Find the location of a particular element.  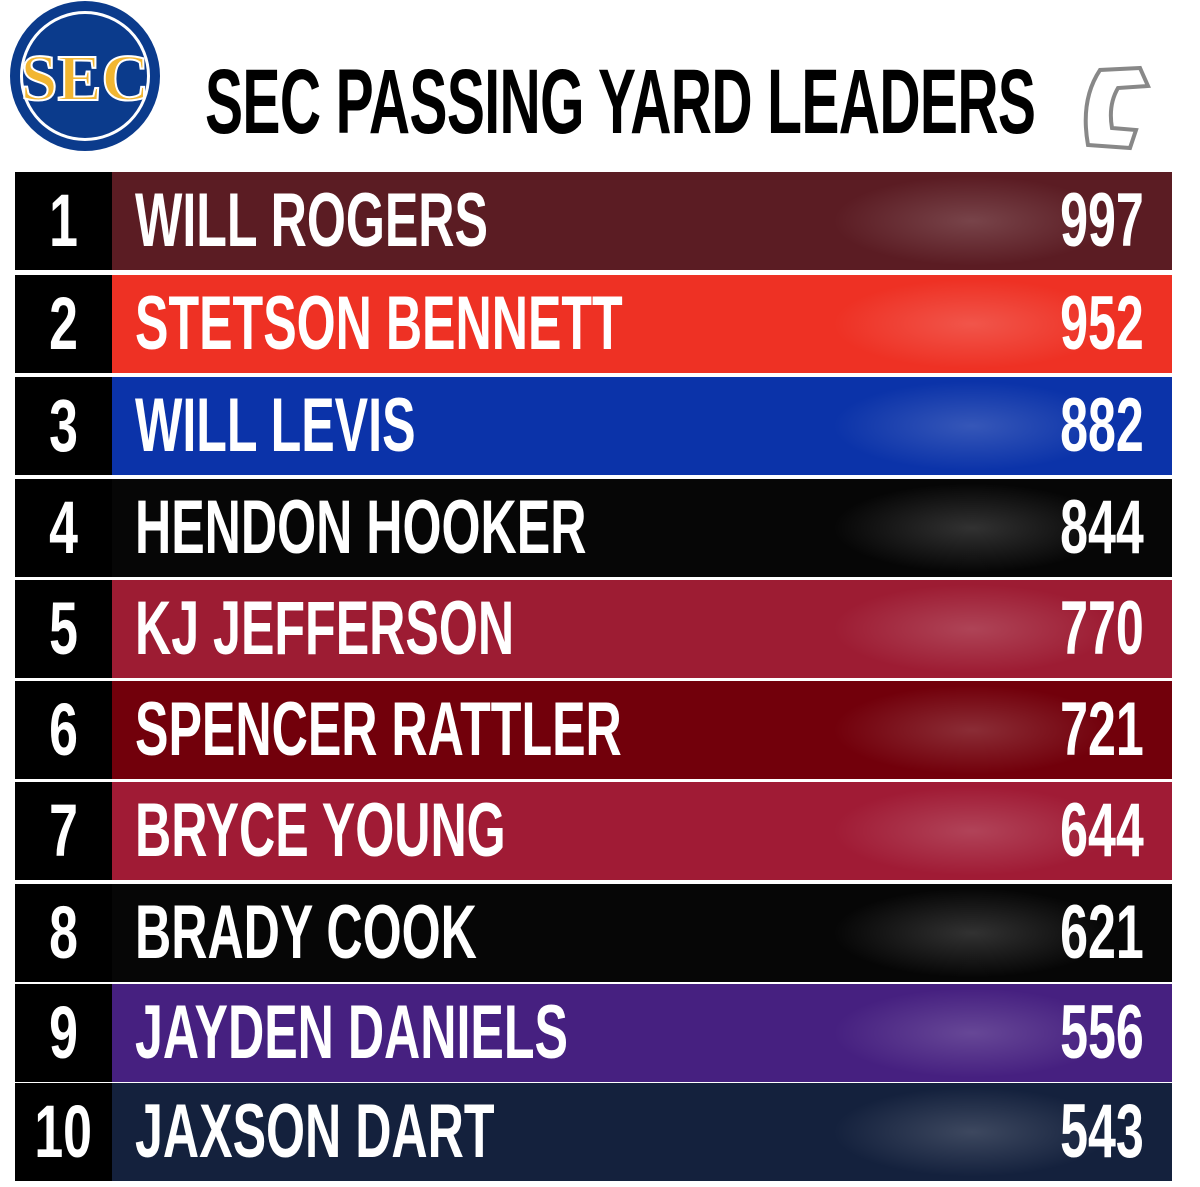

rank: 8 is located at coordinates (63, 933).